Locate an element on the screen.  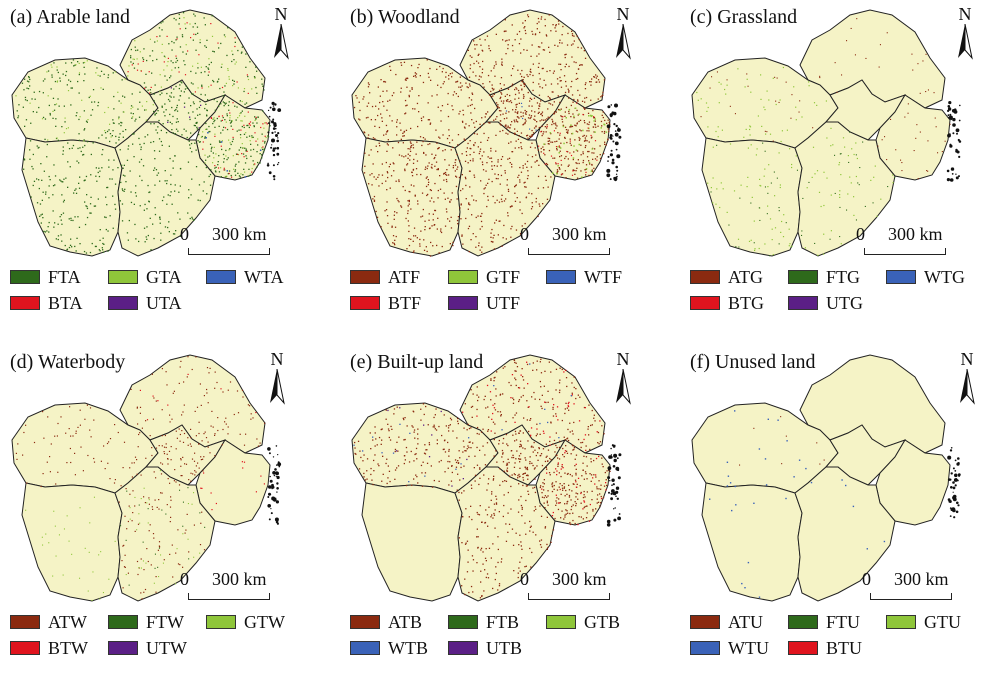
legend-label: GTW is located at coordinates (264, 622).